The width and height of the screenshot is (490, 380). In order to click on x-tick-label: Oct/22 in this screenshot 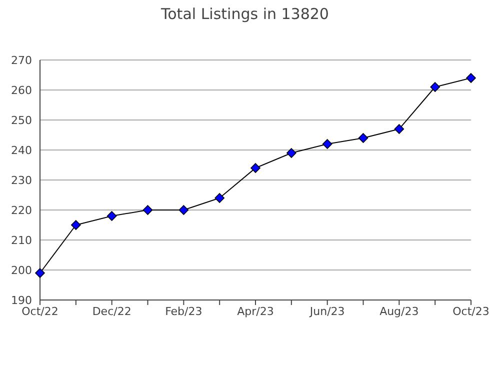, I will do `click(40, 311)`.